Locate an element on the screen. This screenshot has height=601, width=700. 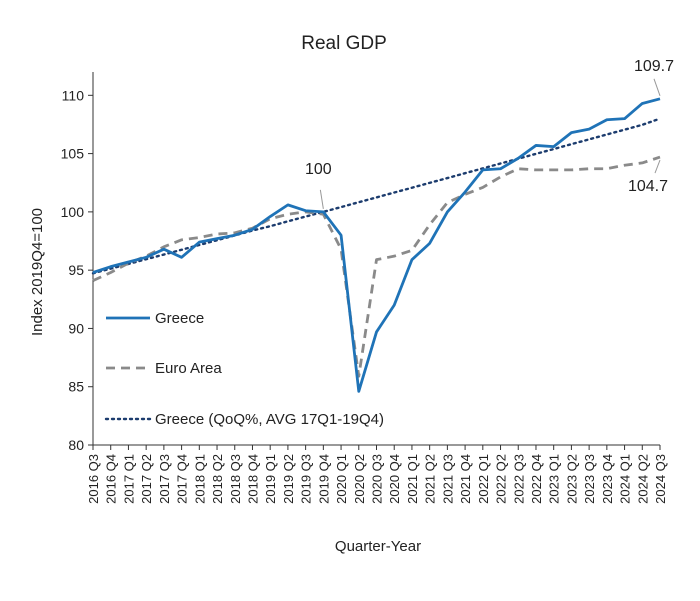
x-tick-label: 2021 Q3 is located at coordinates (447, 479).